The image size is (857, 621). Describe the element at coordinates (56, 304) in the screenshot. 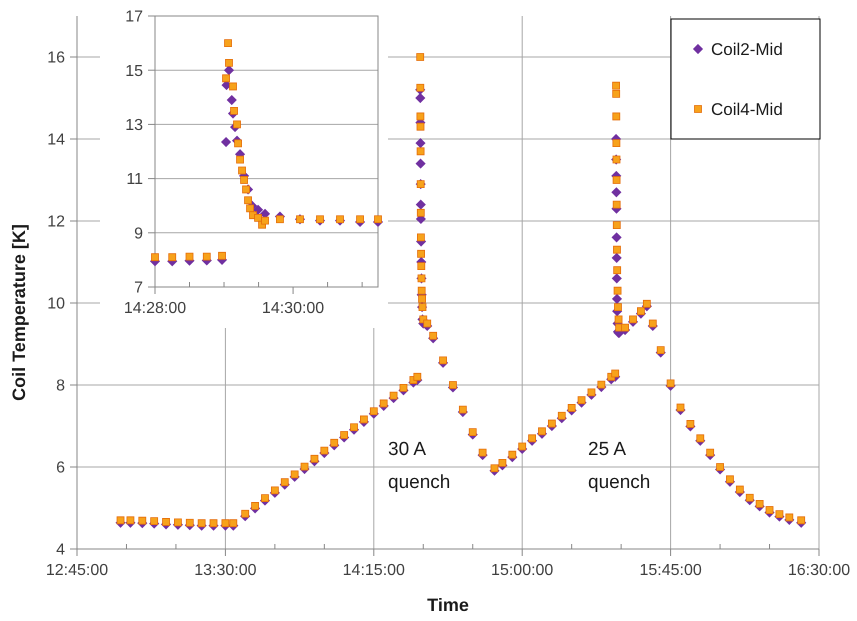

I see `y-tick-label: 10` at that location.